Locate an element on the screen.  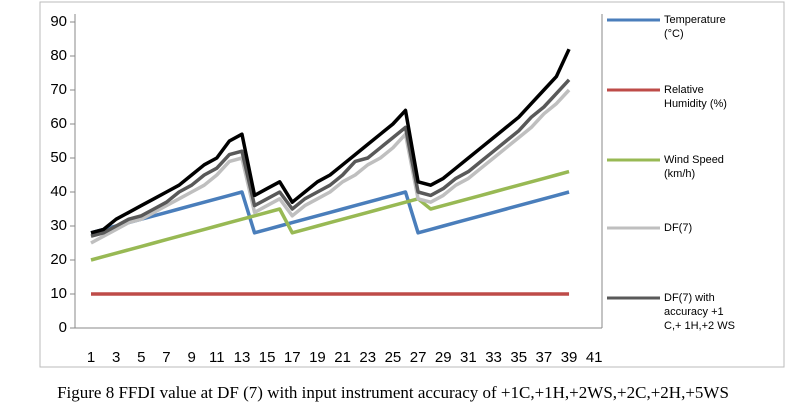
x-tick-label: 11 is located at coordinates (217, 357).